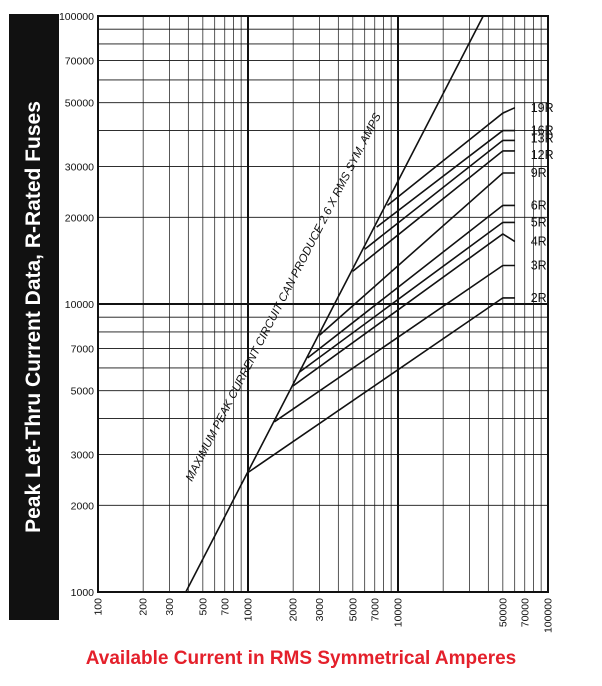 The width and height of the screenshot is (602, 686). I want to click on y-tick-label: 100000, so click(76, 17).